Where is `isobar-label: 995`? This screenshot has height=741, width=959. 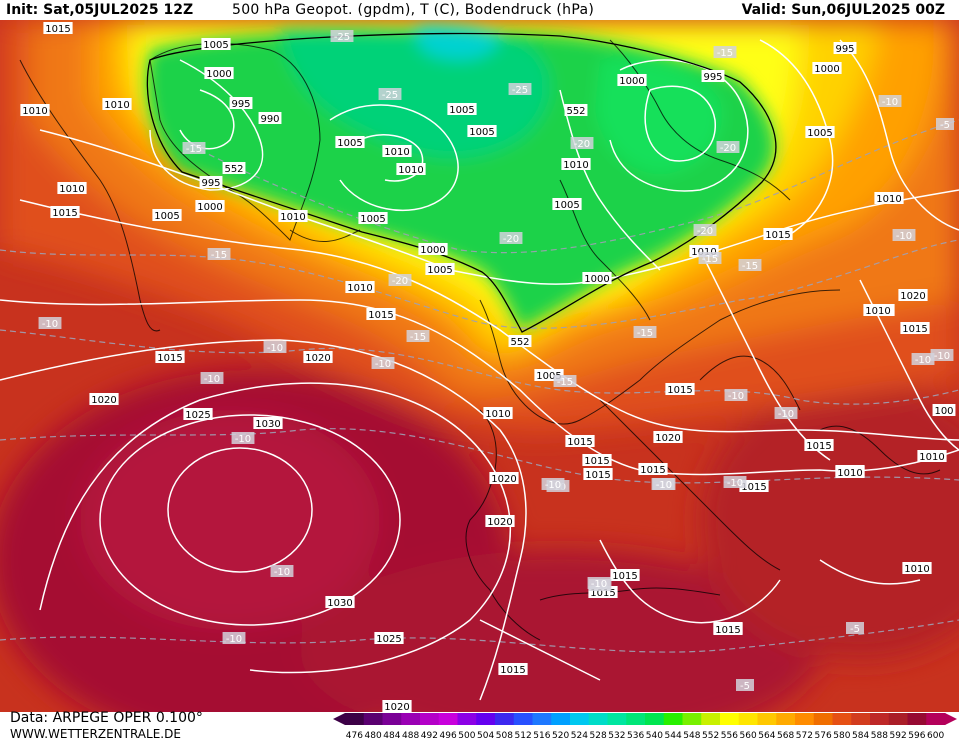 isobar-label: 995 is located at coordinates (240, 104).